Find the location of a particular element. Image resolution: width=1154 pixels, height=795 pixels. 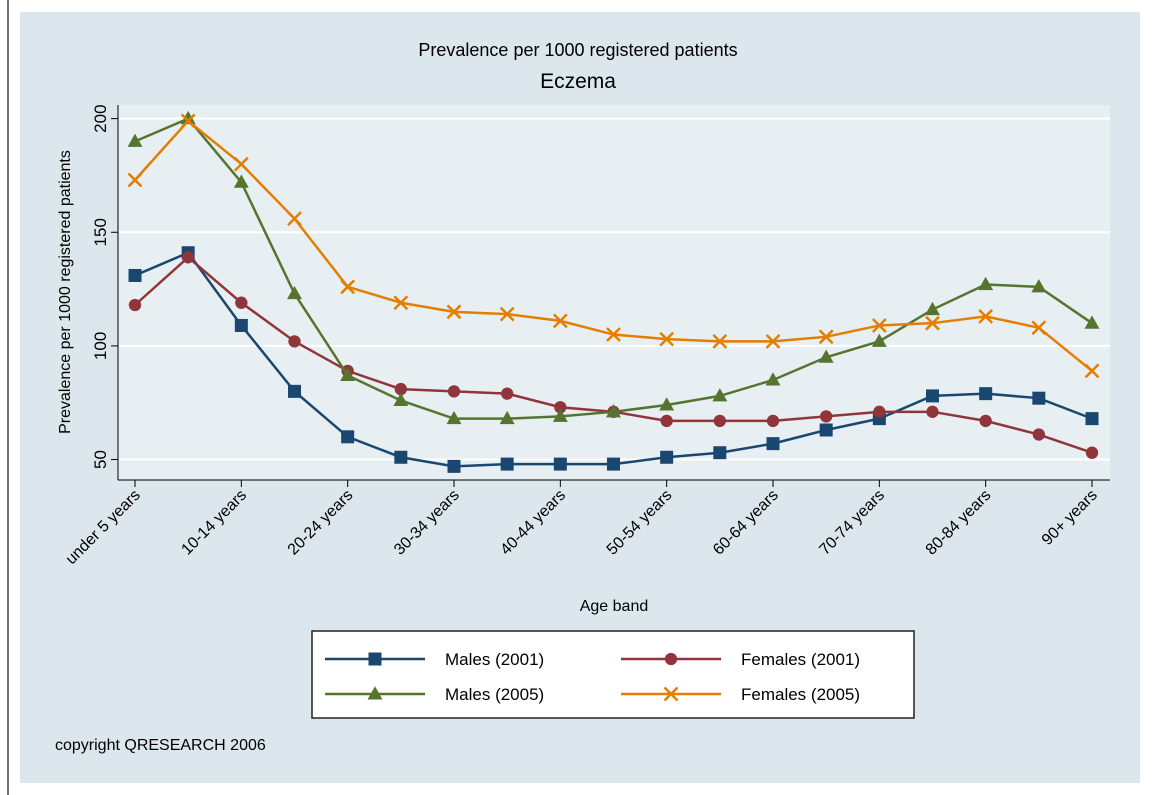

legend-label: Males (2005) is located at coordinates (494, 694).